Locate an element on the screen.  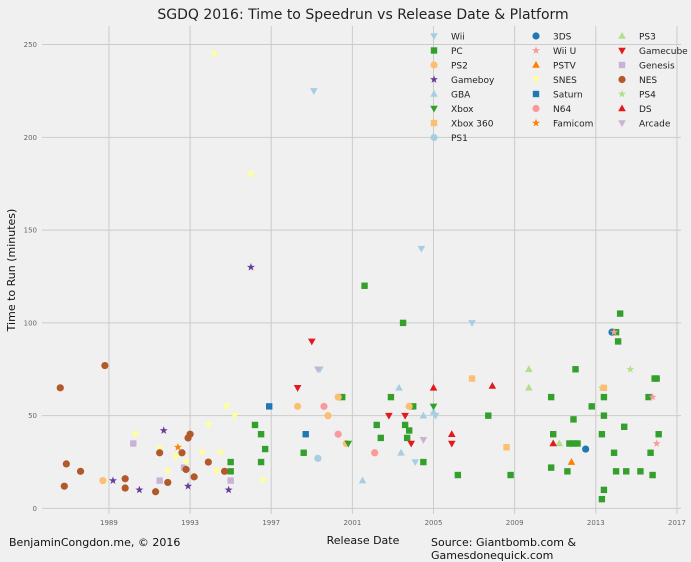
legend-label-xbox-360: Xbox 360 is located at coordinates (472, 124).